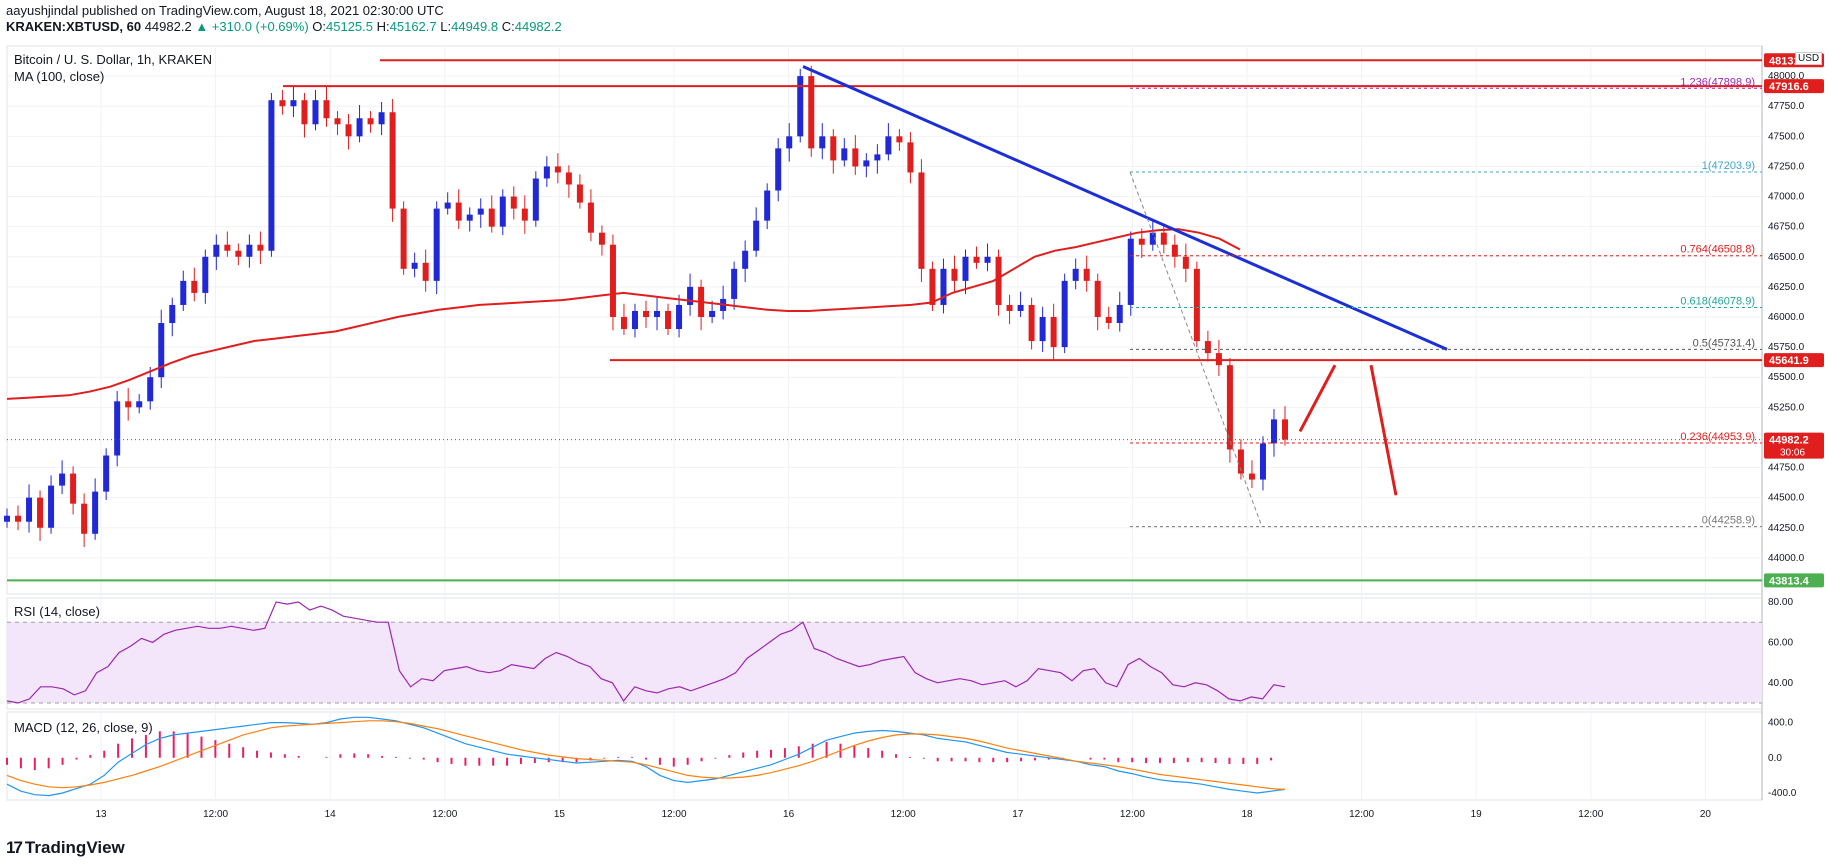  Describe the element at coordinates (1728, 166) in the screenshot. I see `fib-level-label: 1(47203.9)` at that location.